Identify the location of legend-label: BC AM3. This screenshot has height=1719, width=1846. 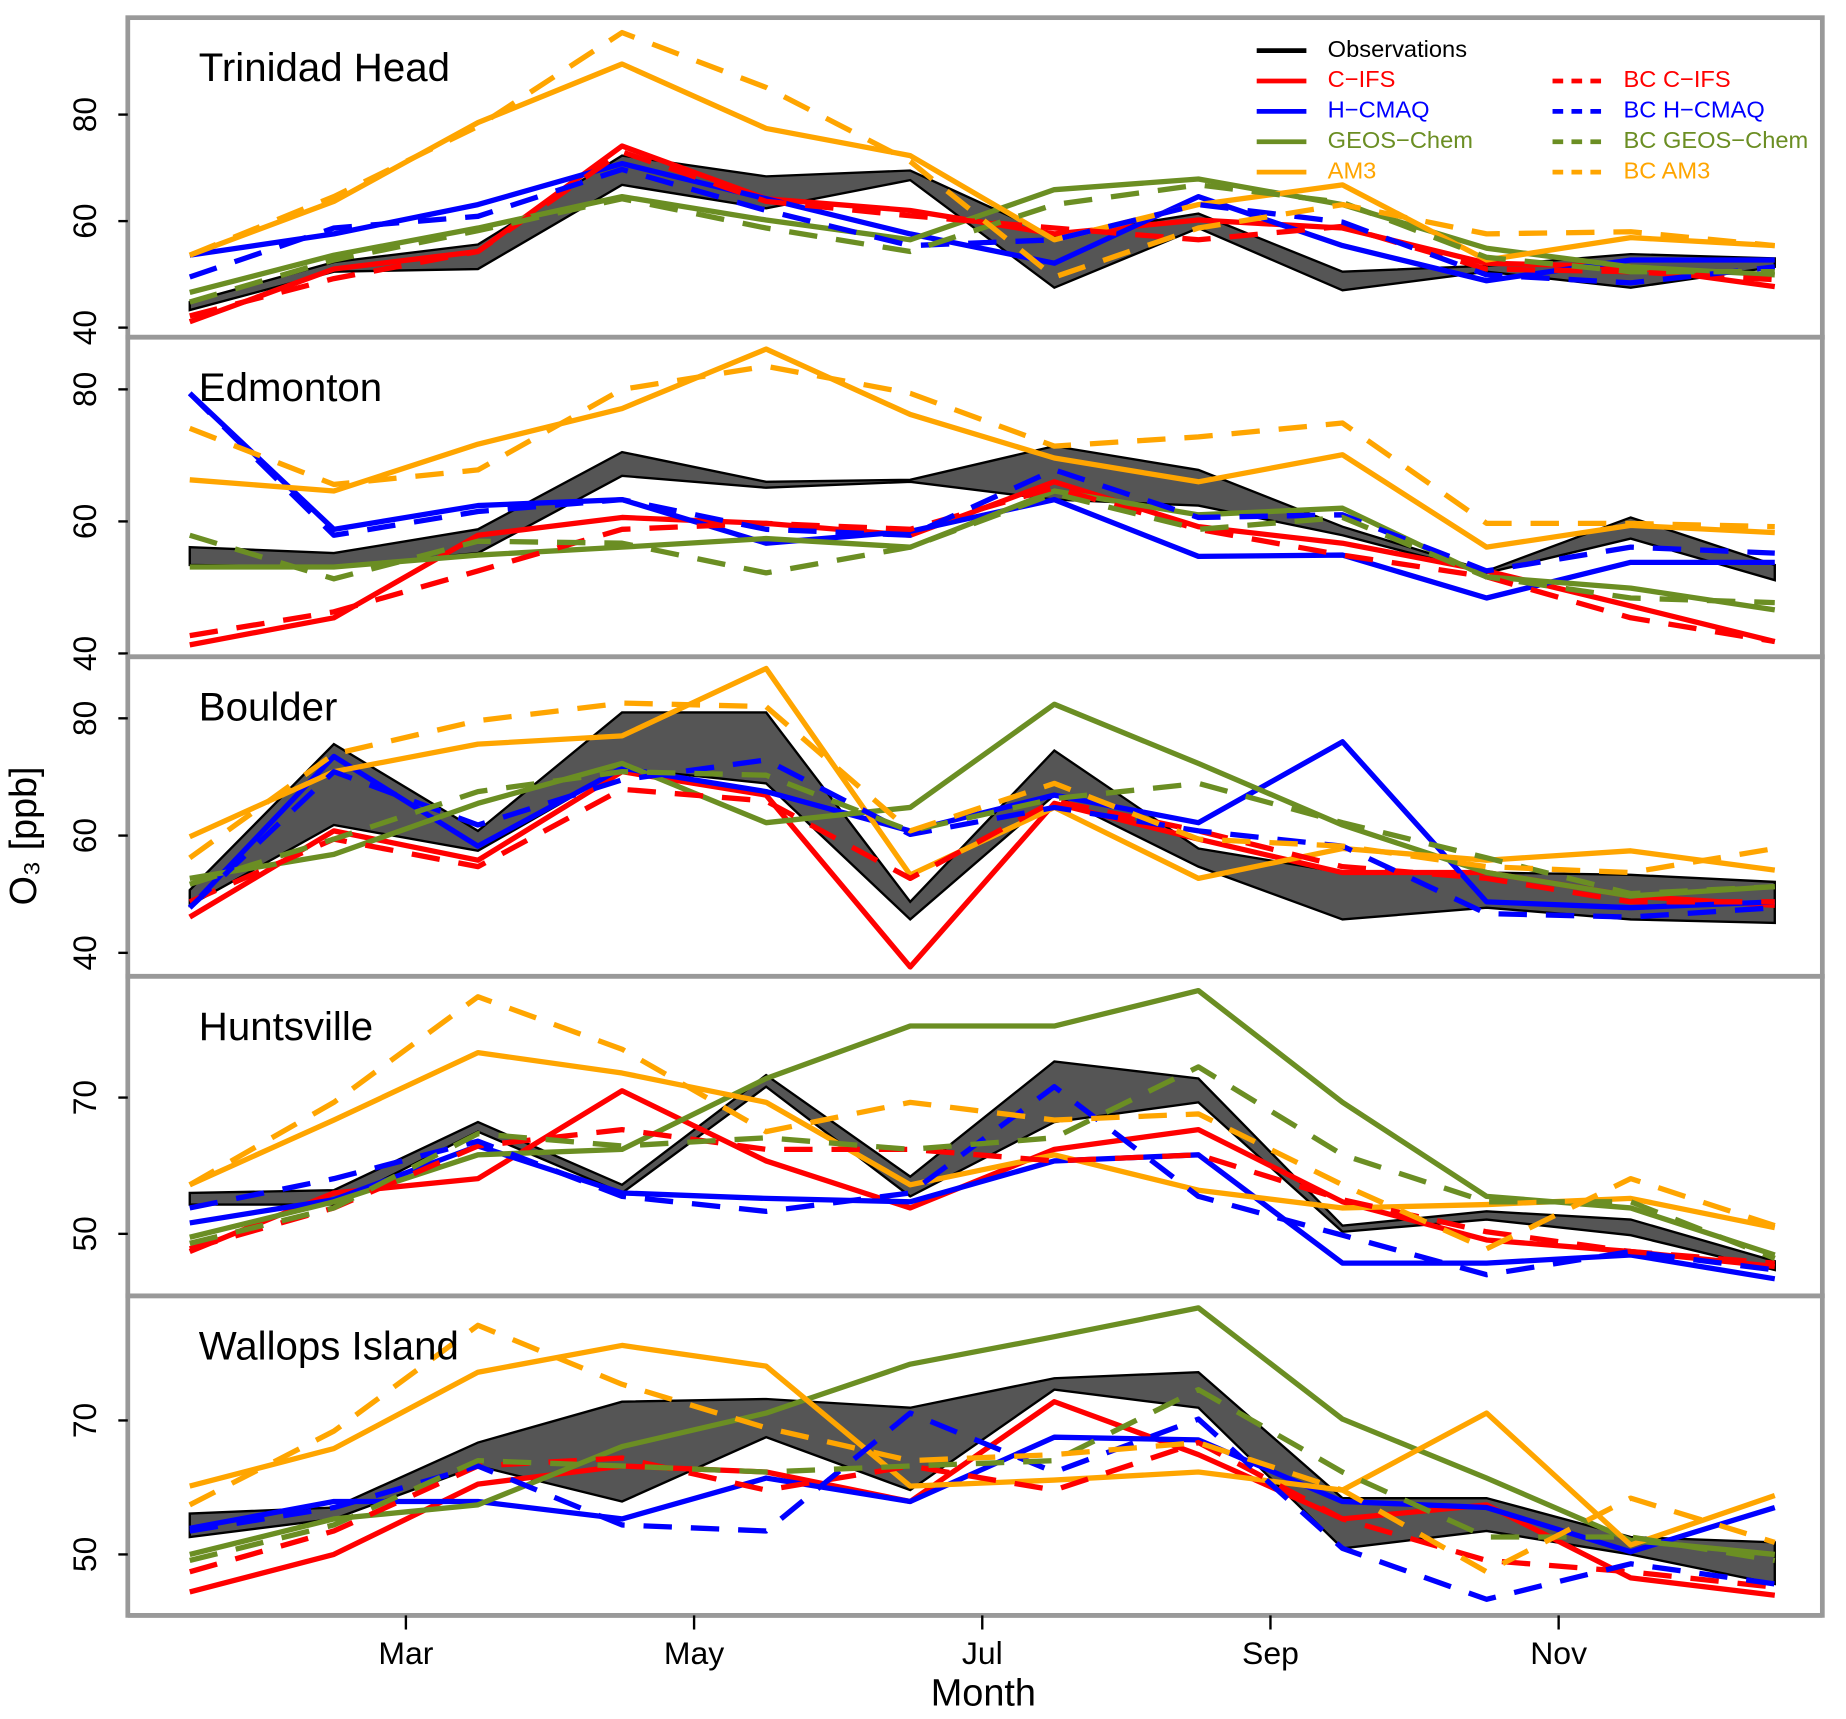
(1667, 171).